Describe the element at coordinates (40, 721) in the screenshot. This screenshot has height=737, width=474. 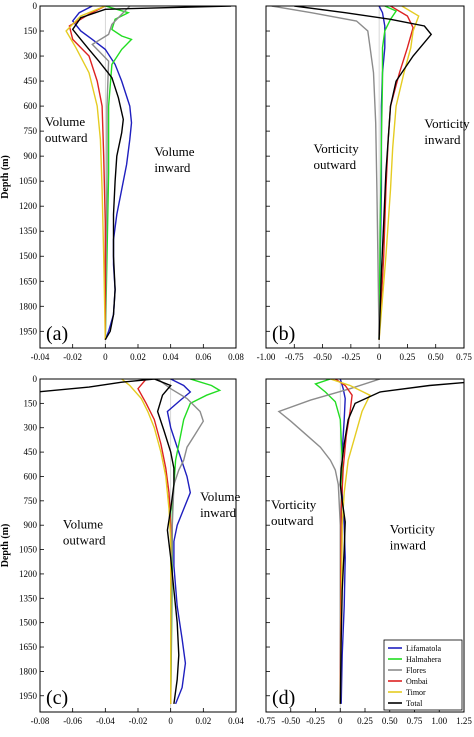
I see `x-tick-label: -0.08` at that location.